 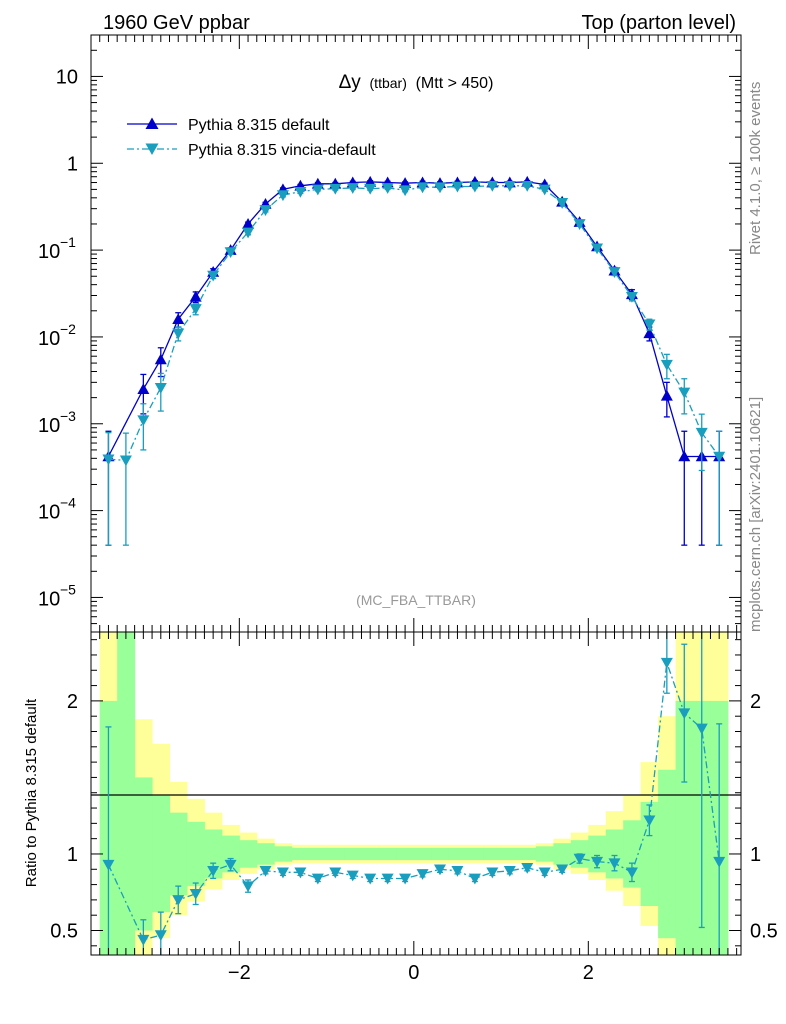 What do you see at coordinates (764, 932) in the screenshot?
I see `ratio-y-tick-label-right: 0.5` at bounding box center [764, 932].